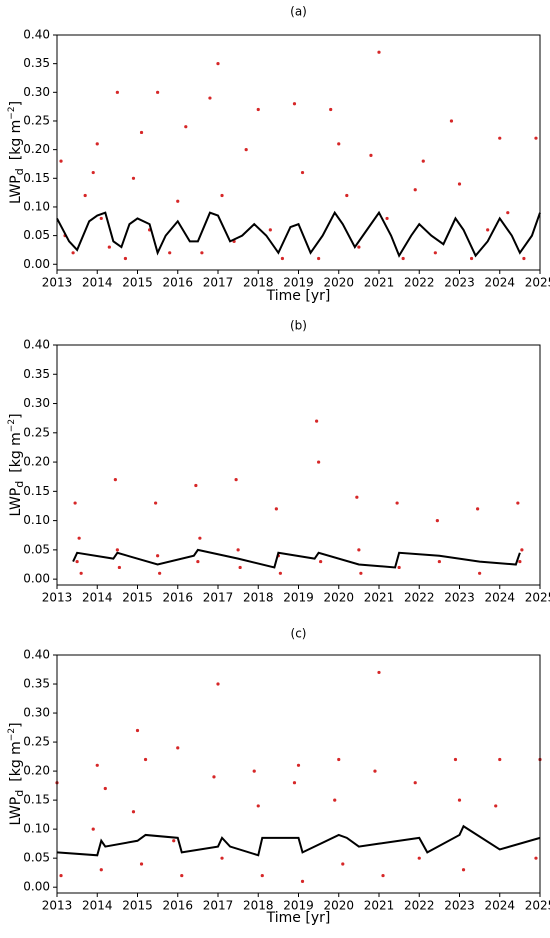  What do you see at coordinates (499, 598) in the screenshot?
I see `x-tick-label: 2024` at bounding box center [499, 598].